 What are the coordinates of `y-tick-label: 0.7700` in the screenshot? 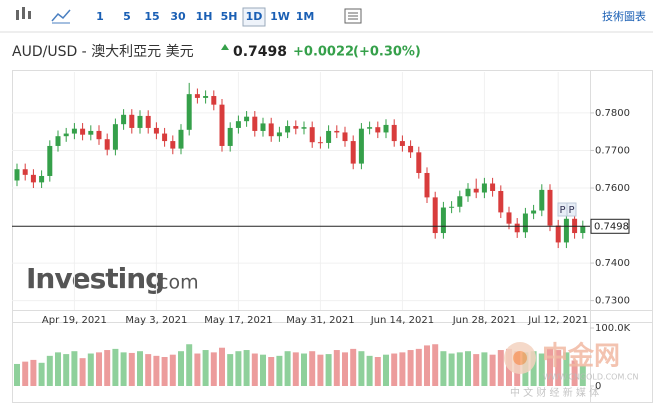 It's located at (612, 150).